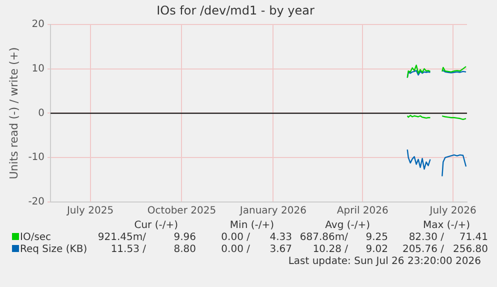  I want to click on x-tick-label: October 2025, so click(181, 211).